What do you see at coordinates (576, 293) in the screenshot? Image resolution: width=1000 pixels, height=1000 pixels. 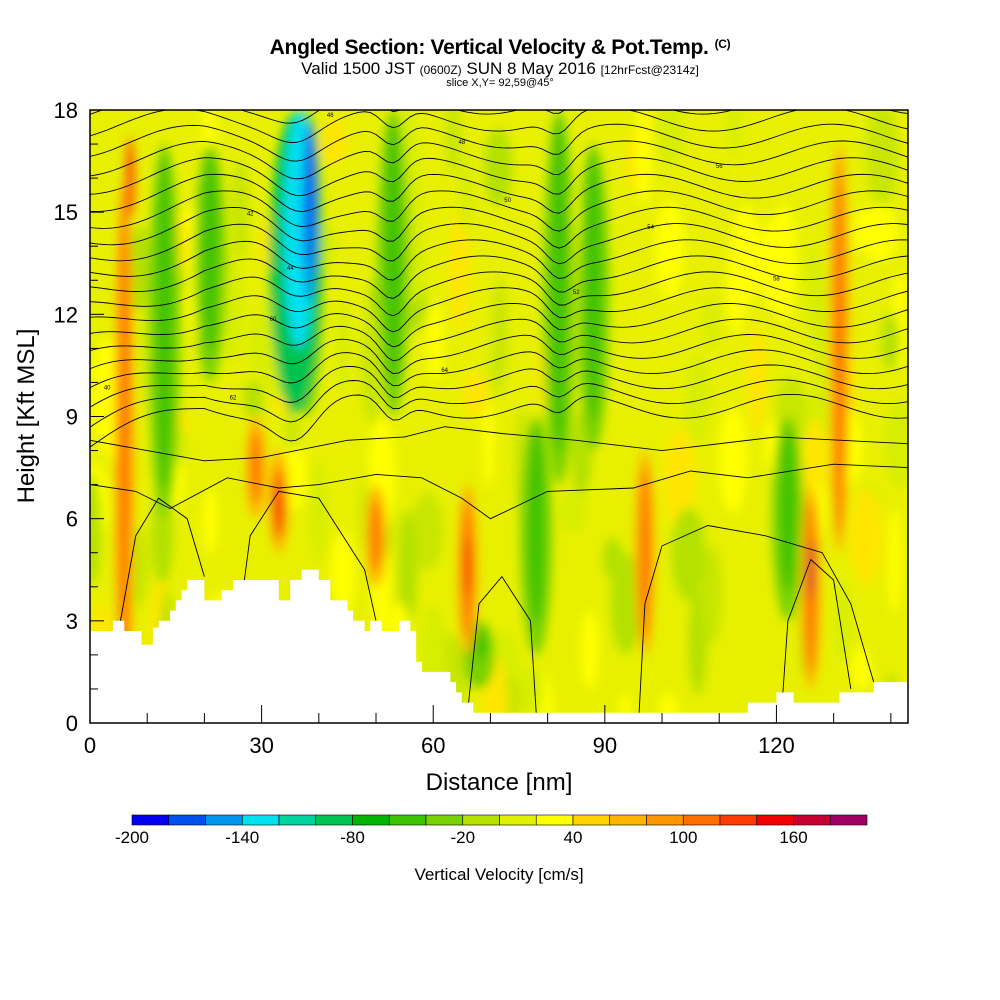 I see `contour-label: 52` at bounding box center [576, 293].